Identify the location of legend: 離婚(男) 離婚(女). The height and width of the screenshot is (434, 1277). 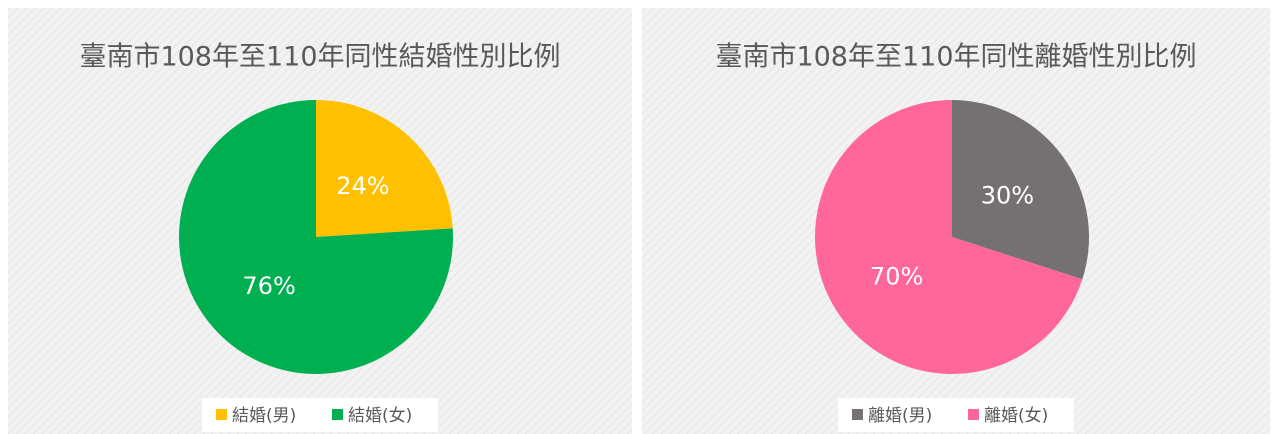
(956, 415).